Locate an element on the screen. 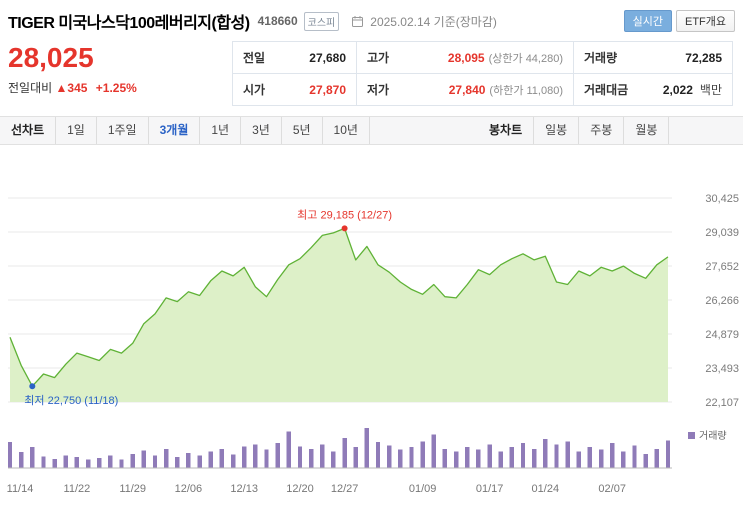  y-axis-label: 23,493 is located at coordinates (722, 369).